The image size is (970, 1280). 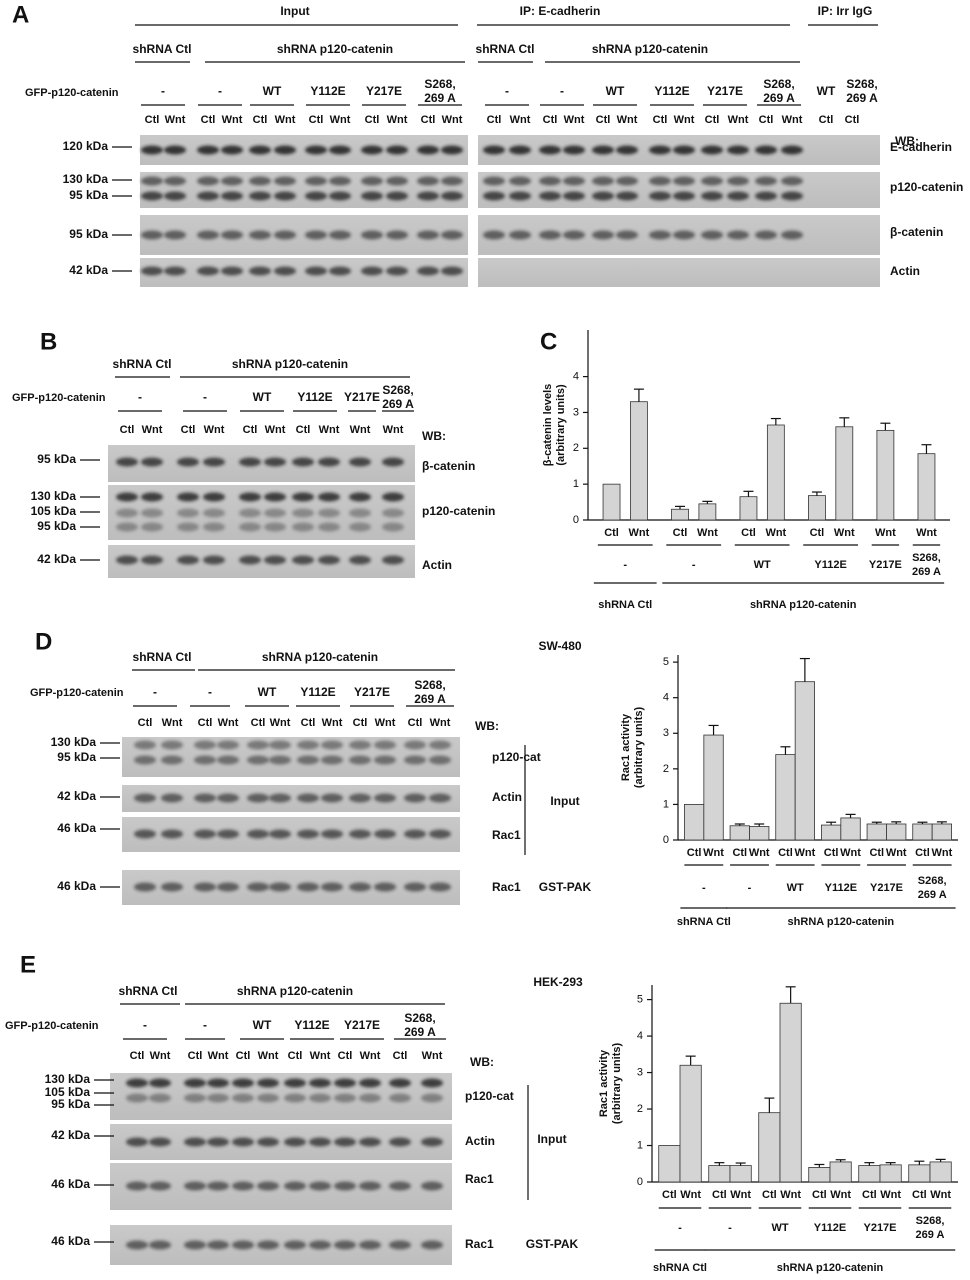 I want to click on y-axis-label: (arbitrary units), so click(x=639, y=748).